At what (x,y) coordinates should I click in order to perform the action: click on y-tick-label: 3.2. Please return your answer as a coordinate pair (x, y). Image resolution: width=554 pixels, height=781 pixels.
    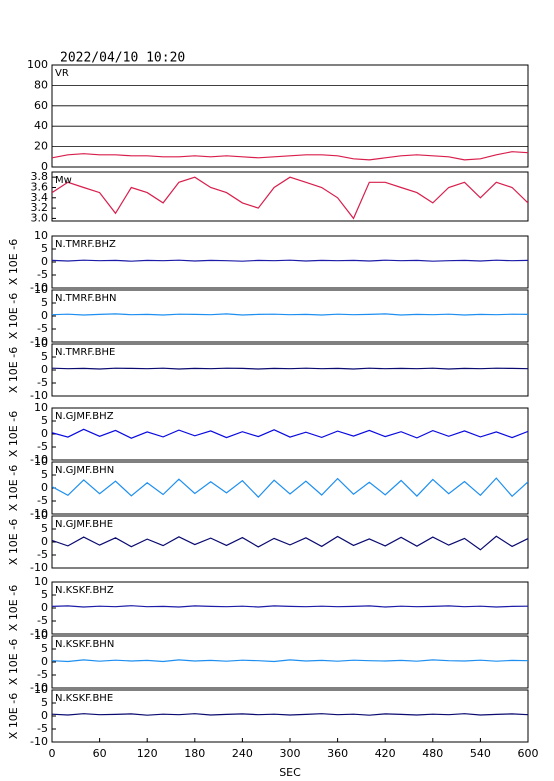
    Looking at the image, I should click on (40, 207).